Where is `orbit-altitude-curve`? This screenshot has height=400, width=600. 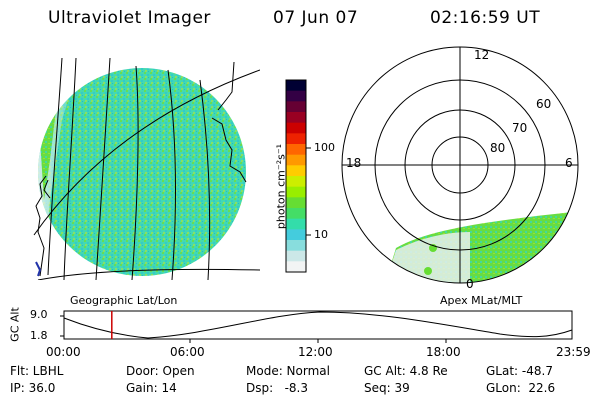
orbit-altitude-curve is located at coordinates (318, 325).